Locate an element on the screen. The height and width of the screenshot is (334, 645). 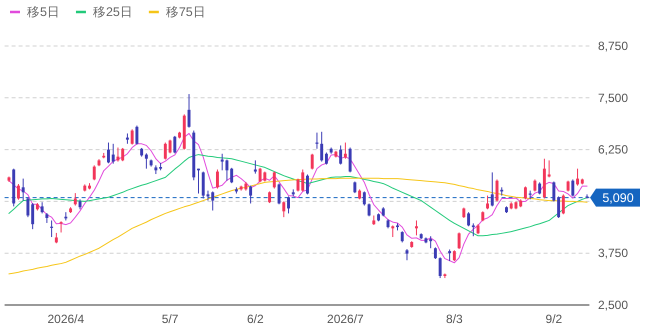
x-tick-label: 5/7 is located at coordinates (170, 319).